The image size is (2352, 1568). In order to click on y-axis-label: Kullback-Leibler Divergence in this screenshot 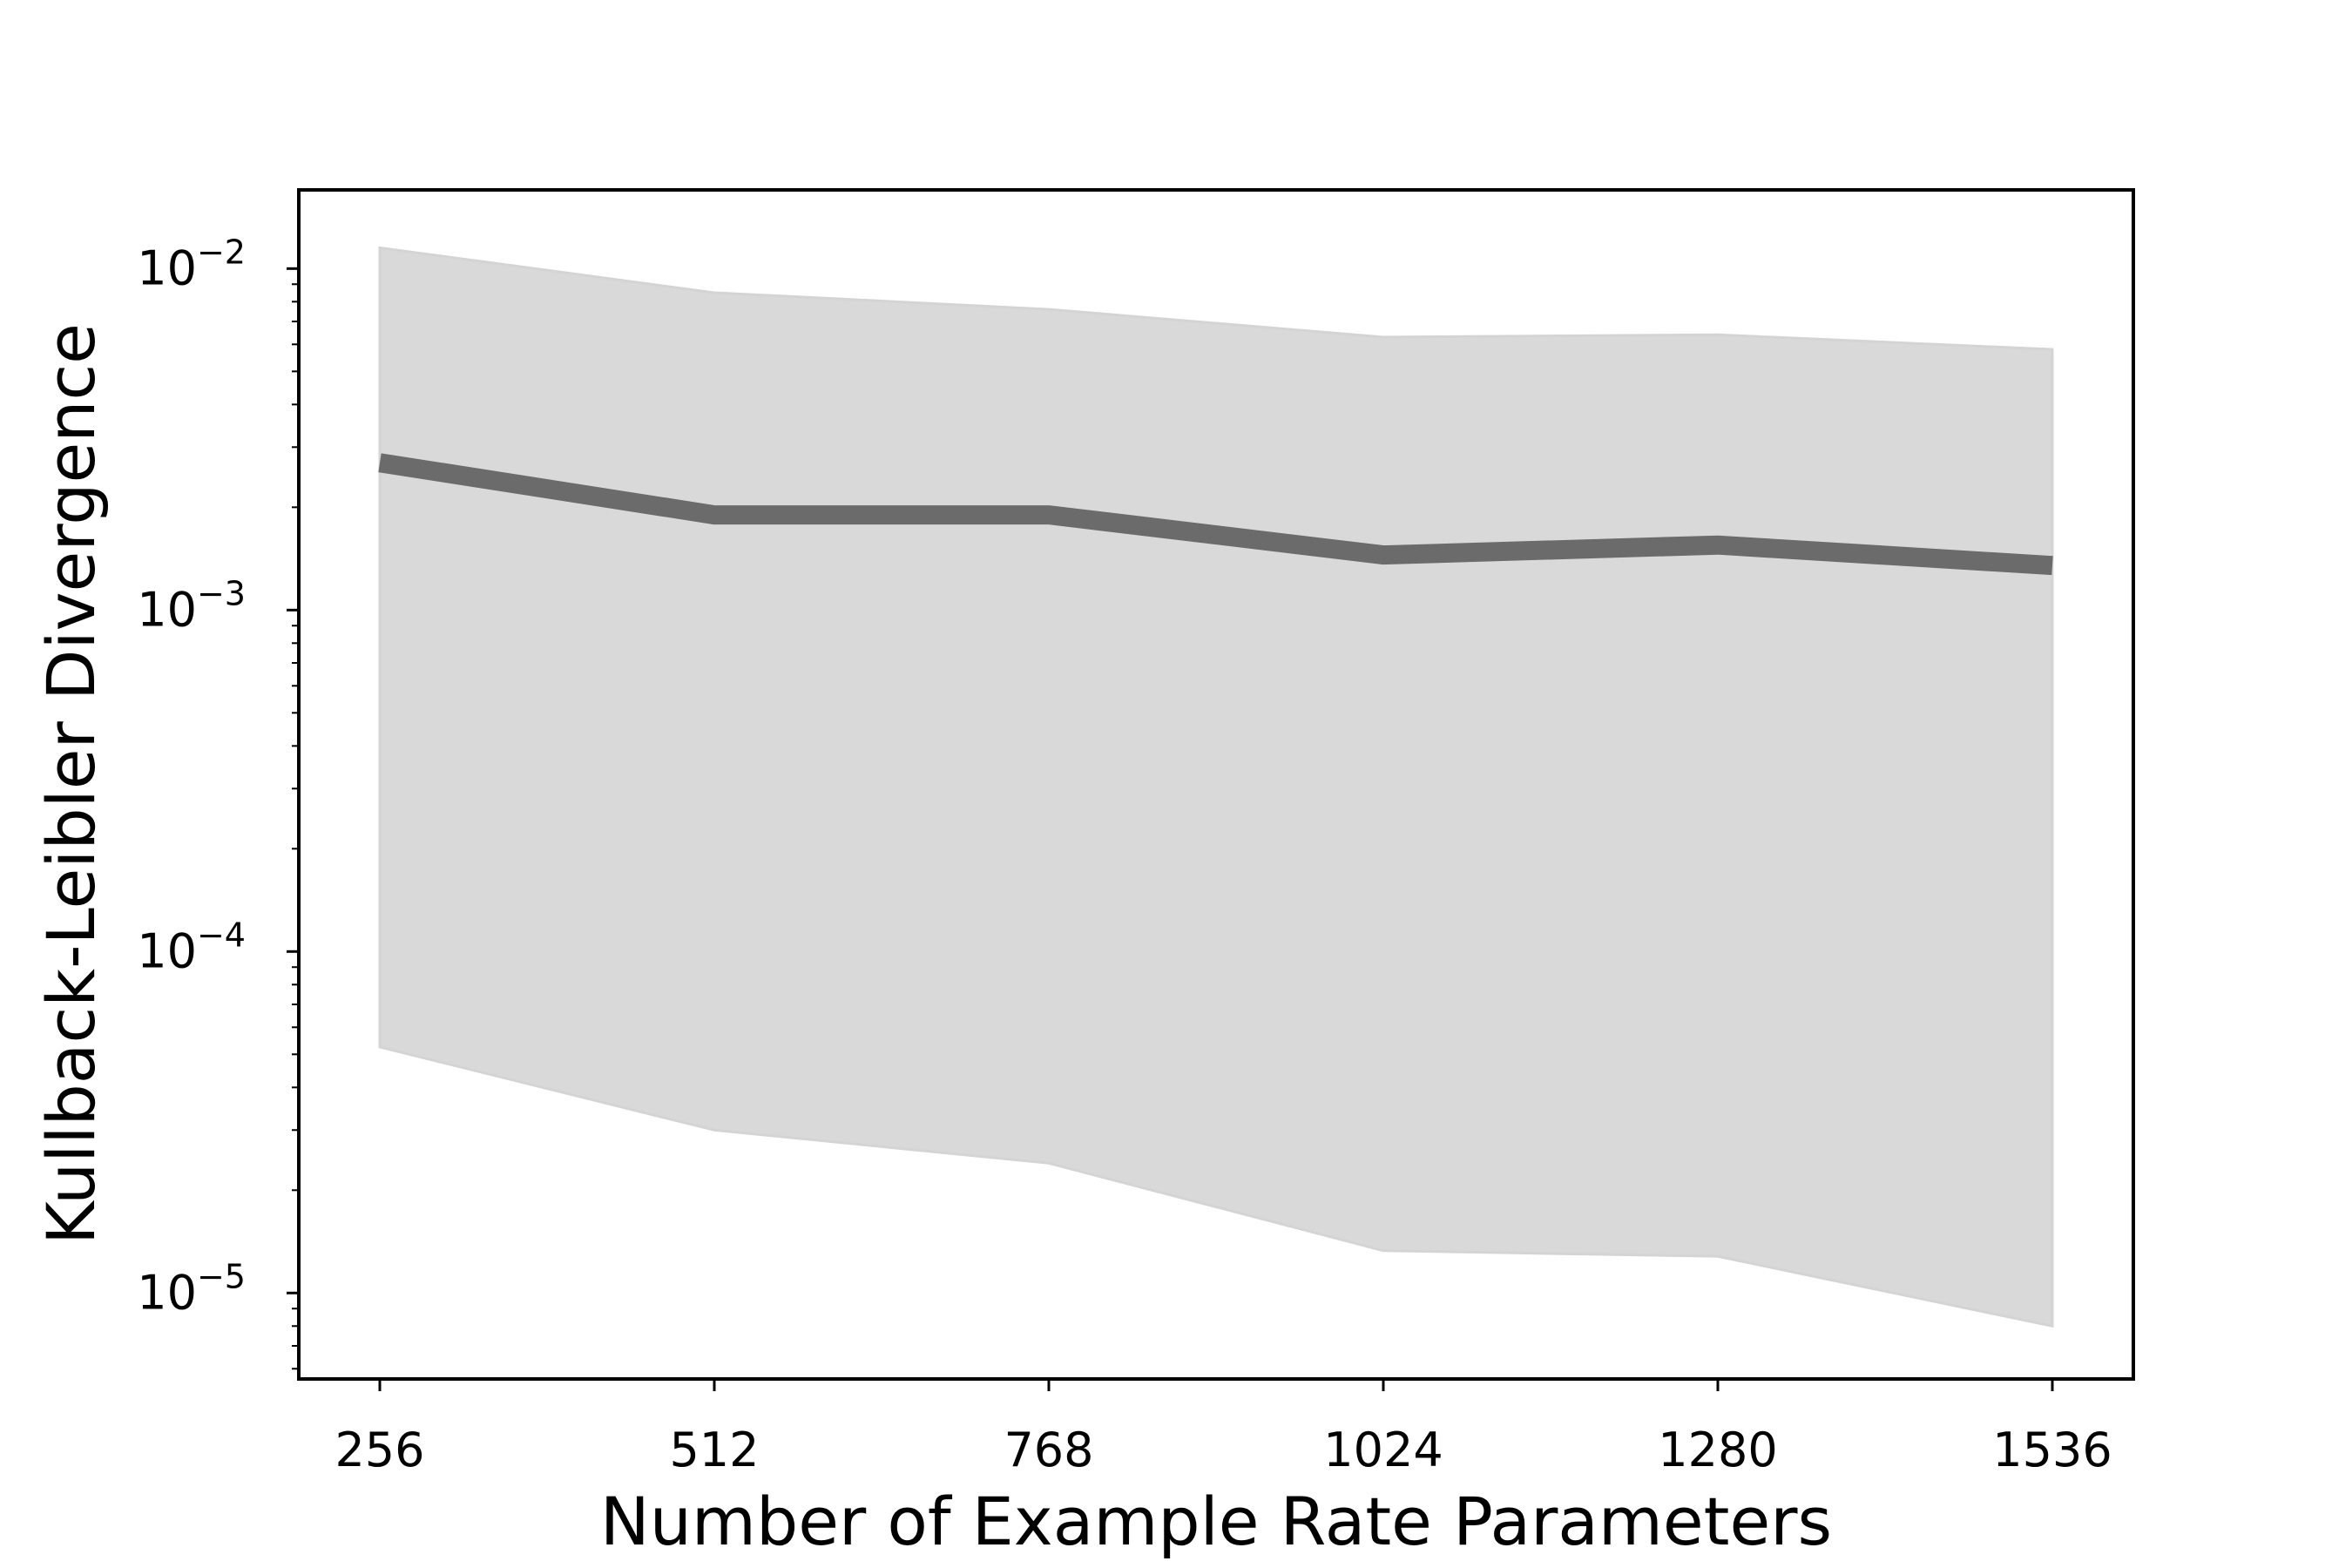, I will do `click(71, 784)`.